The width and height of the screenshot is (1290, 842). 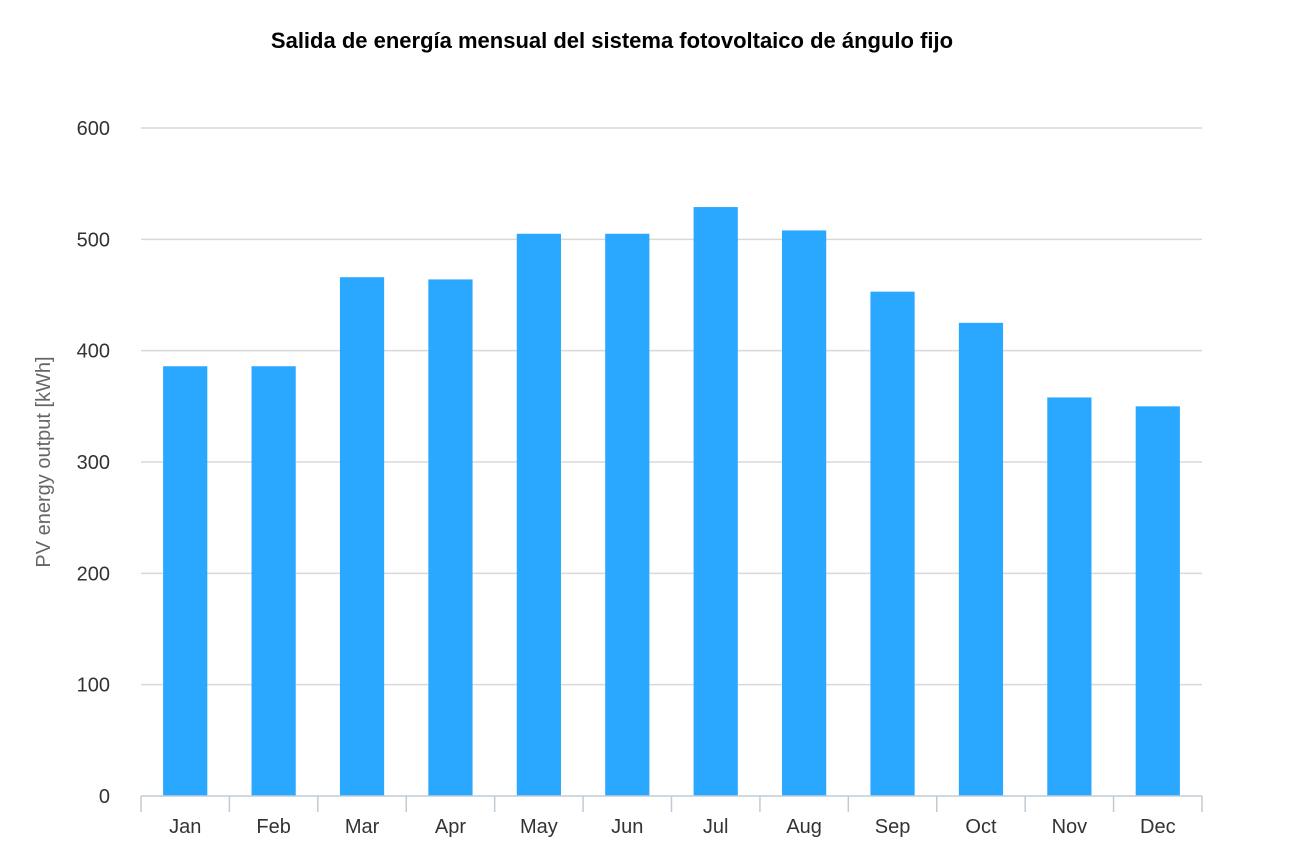 I want to click on x-tick-label-apr: Apr, so click(x=450, y=827).